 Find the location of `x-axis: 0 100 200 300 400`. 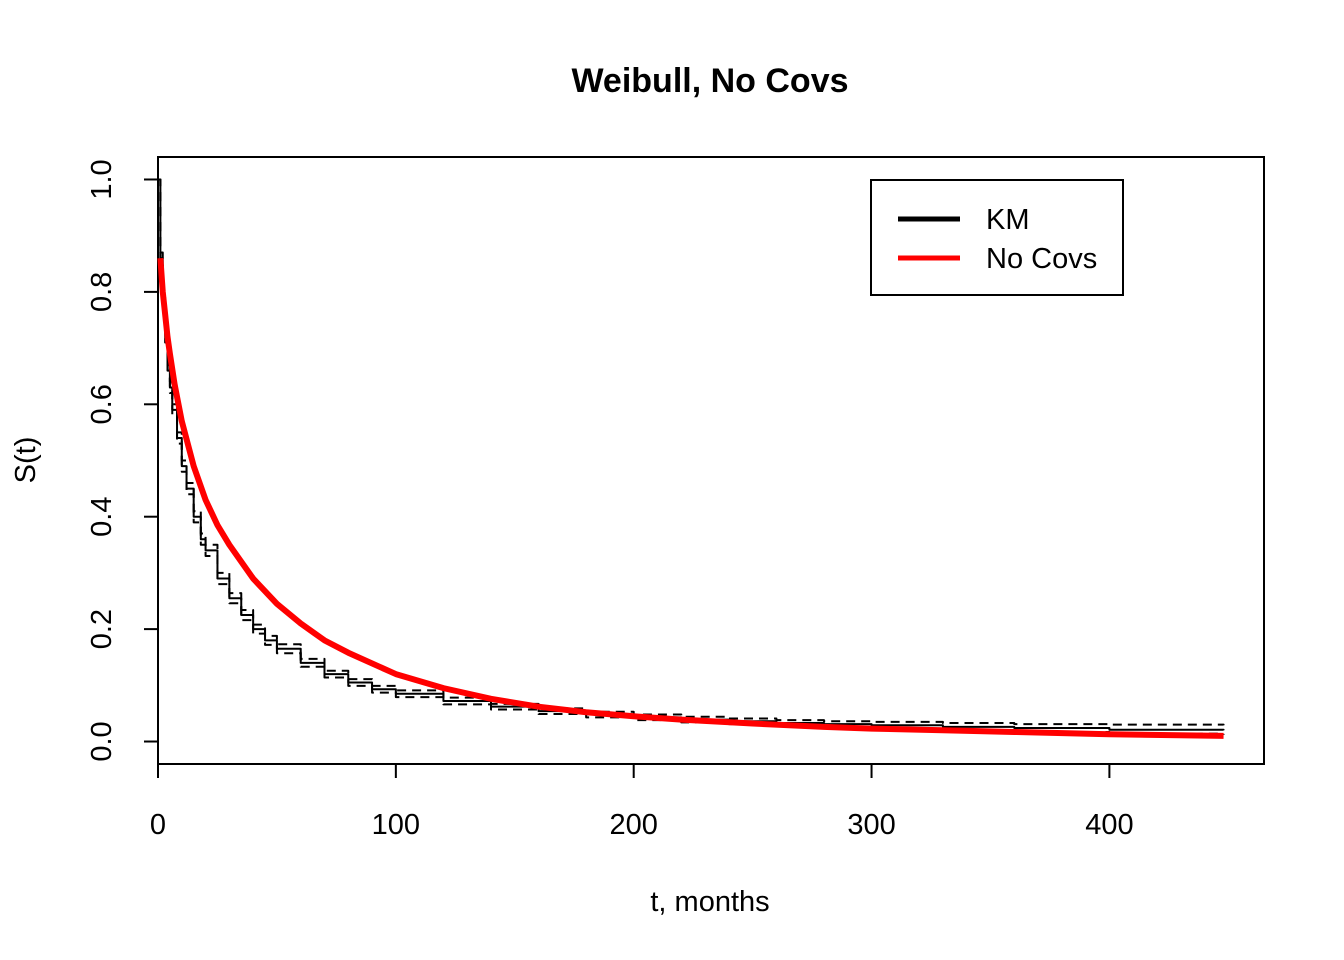

x-axis: 0 100 200 300 400 is located at coordinates (642, 802).